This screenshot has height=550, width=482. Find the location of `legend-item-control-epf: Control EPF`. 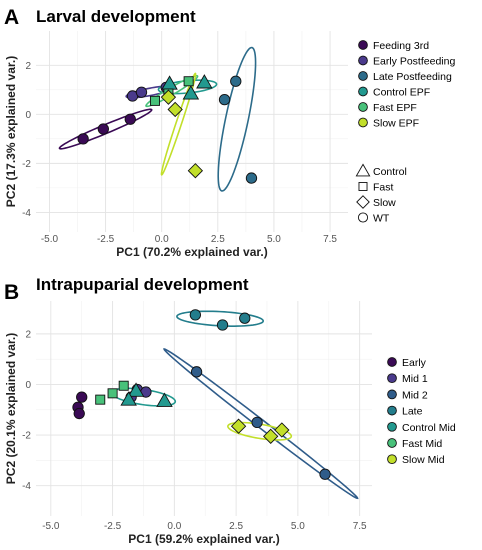

legend-item-control-epf: Control EPF is located at coordinates (394, 92).